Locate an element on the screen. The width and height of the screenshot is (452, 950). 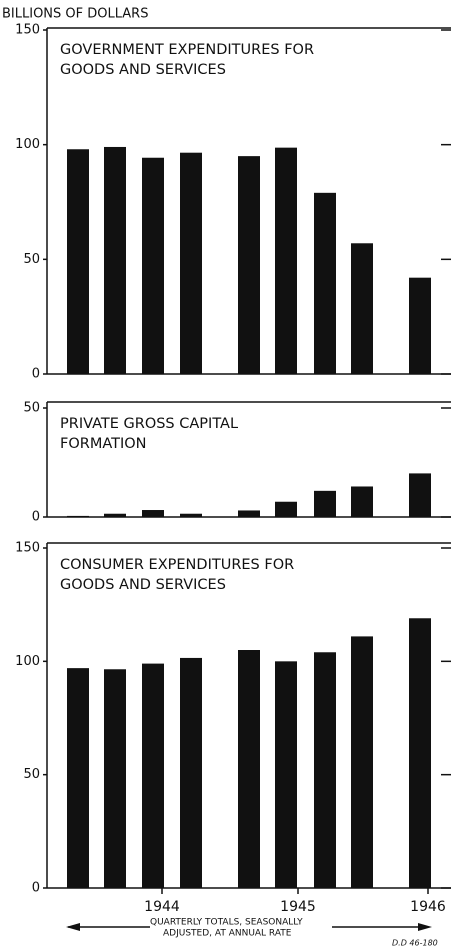
x-tick-label: 1945 is located at coordinates (298, 907).